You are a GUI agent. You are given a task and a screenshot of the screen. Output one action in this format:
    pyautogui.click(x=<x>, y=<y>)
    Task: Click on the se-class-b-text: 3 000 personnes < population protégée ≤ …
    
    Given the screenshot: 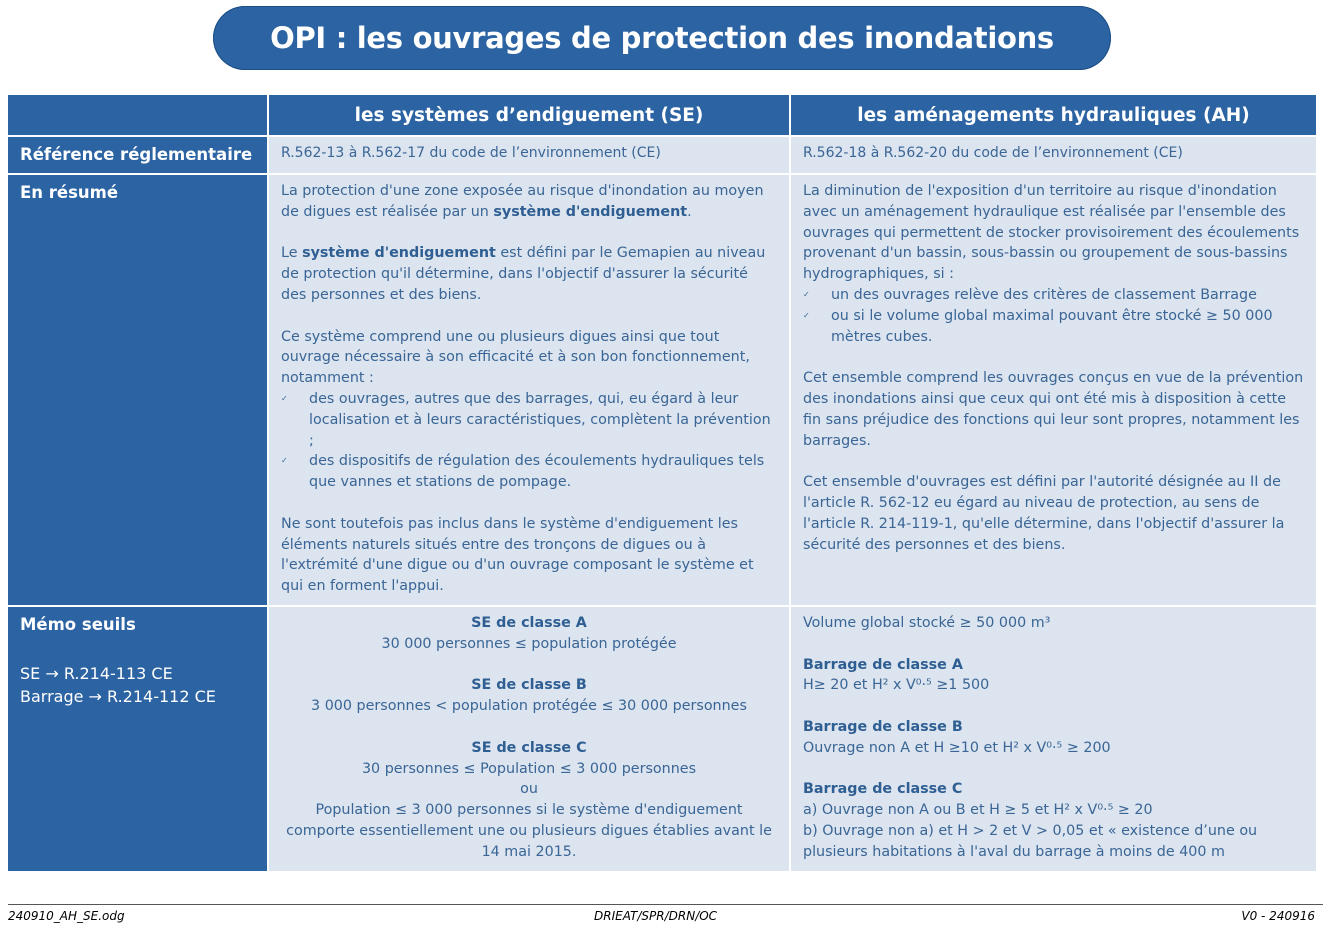 What is the action you would take?
    pyautogui.click(x=529, y=706)
    